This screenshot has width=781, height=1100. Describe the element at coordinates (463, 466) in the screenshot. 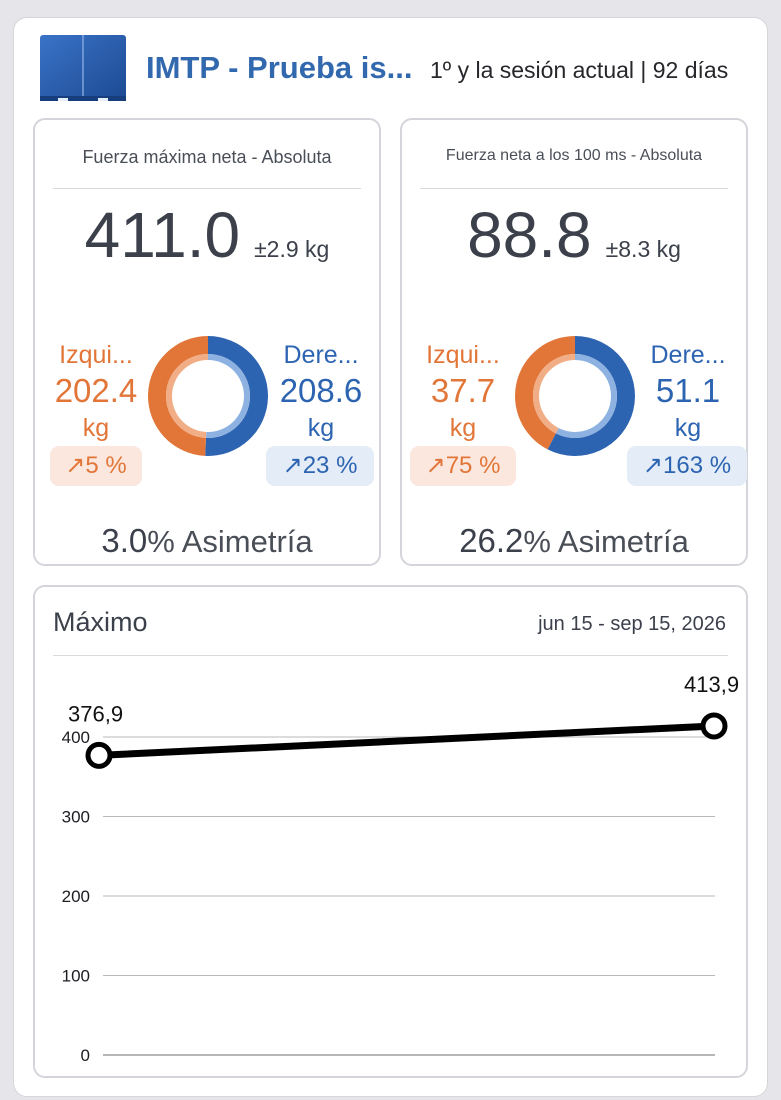

I see `left-change-badge: ↗75 %` at that location.